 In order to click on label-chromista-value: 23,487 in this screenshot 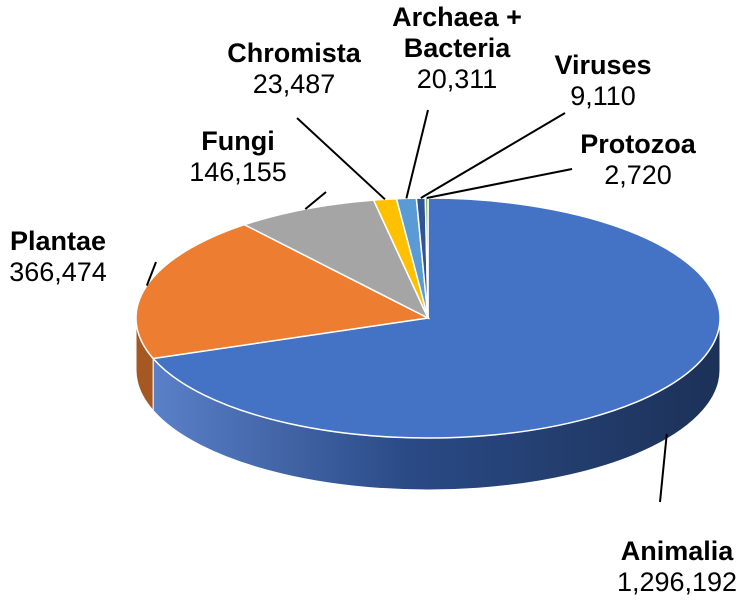, I will do `click(294, 84)`.